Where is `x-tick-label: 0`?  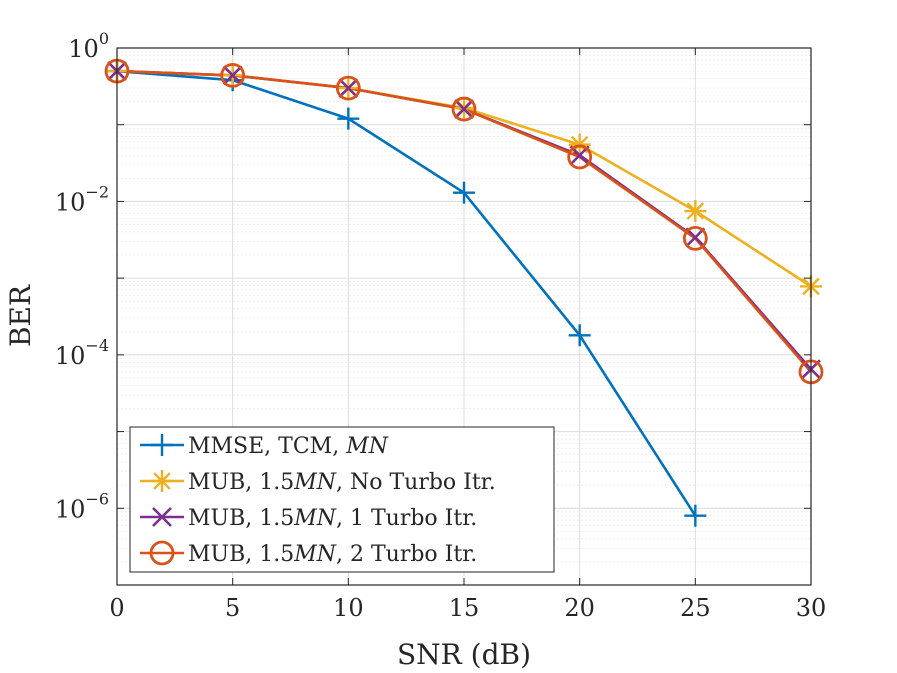
x-tick-label: 0 is located at coordinates (116, 608).